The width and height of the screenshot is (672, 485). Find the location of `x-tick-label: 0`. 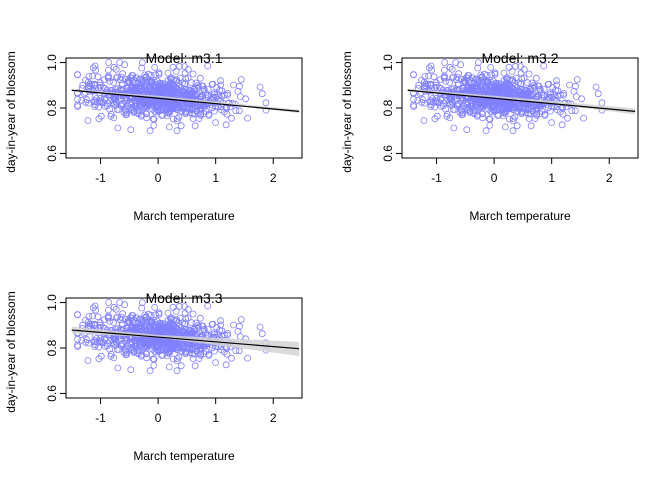

x-tick-label: 0 is located at coordinates (158, 178).